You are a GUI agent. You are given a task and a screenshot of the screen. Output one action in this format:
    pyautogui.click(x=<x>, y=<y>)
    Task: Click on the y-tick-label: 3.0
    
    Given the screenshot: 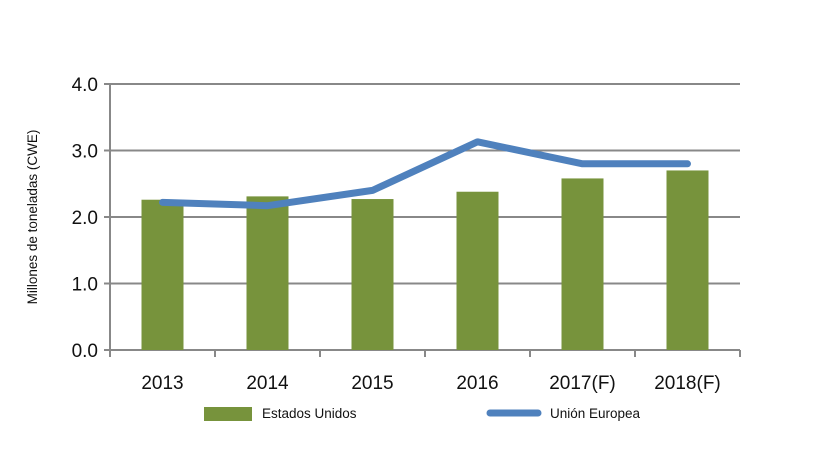 What is the action you would take?
    pyautogui.click(x=85, y=152)
    